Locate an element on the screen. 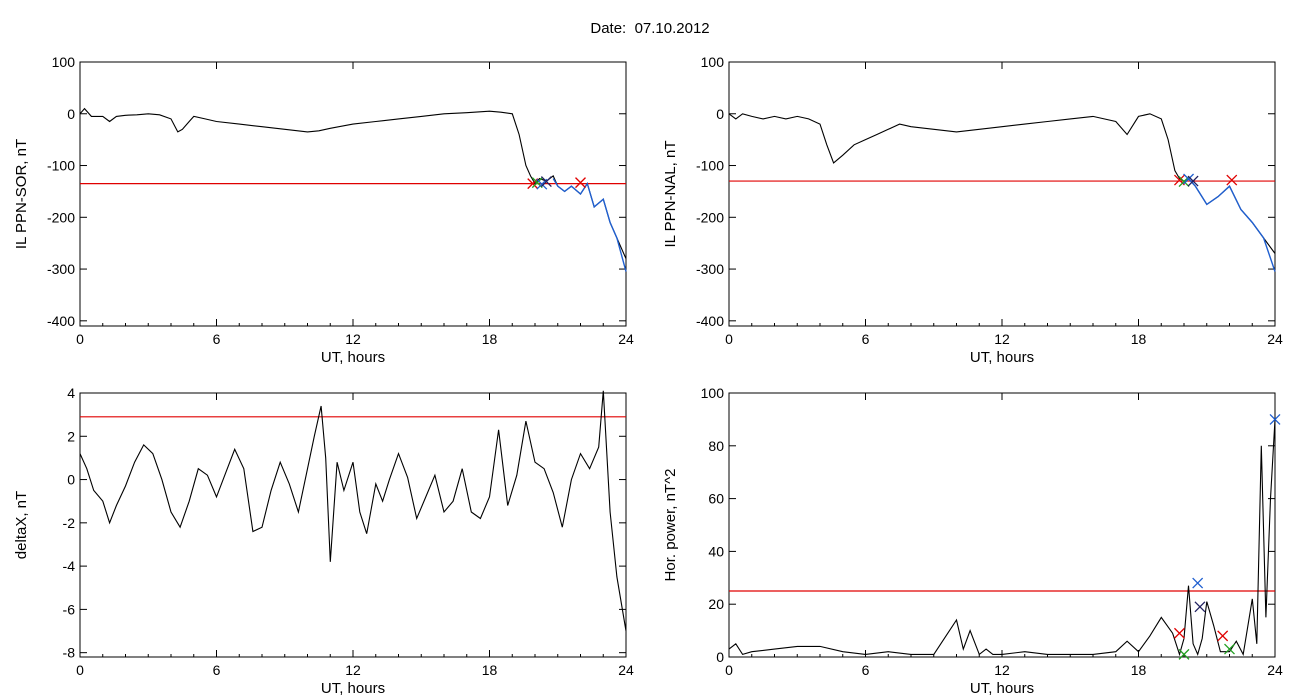  chart-sor-ytick-label-3: -200 is located at coordinates (61, 217).